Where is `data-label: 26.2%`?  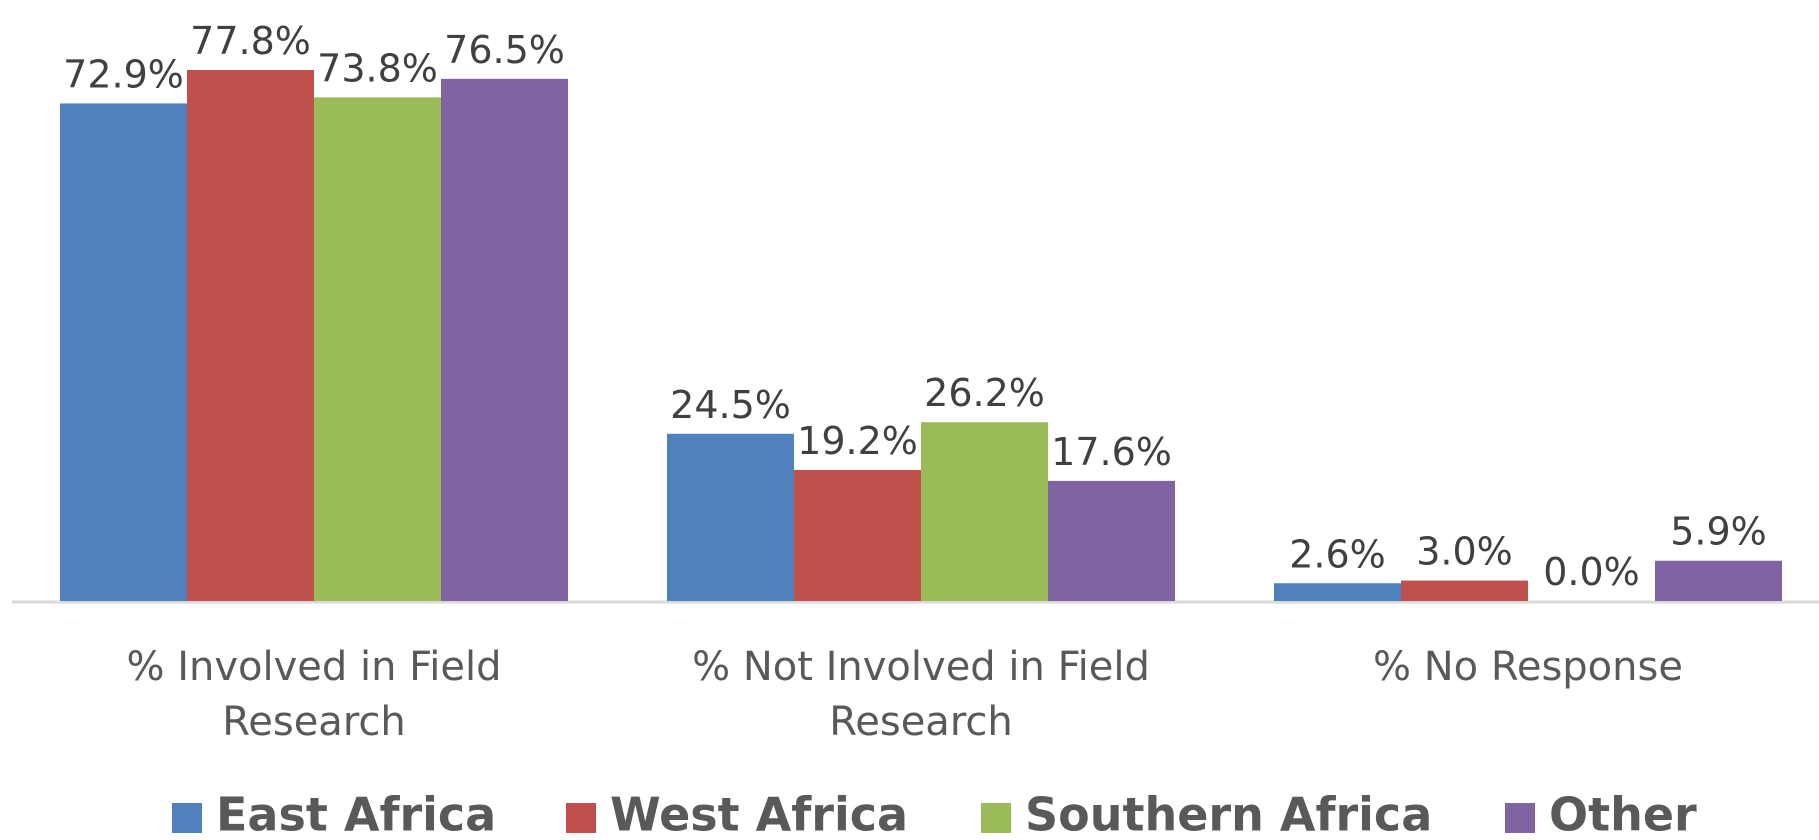 data-label: 26.2% is located at coordinates (984, 393).